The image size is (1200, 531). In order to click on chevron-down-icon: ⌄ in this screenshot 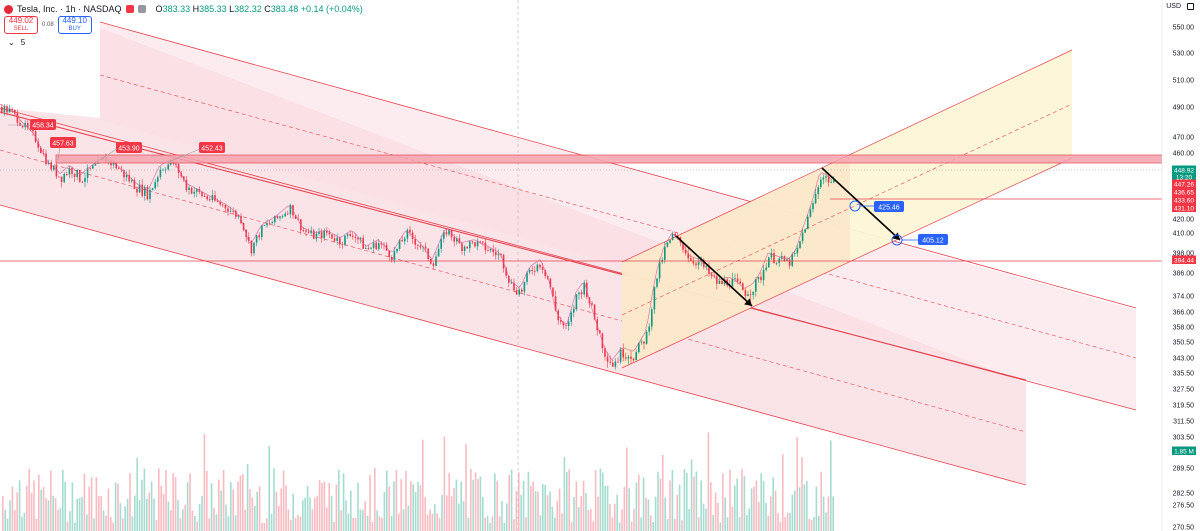, I will do `click(11, 42)`.